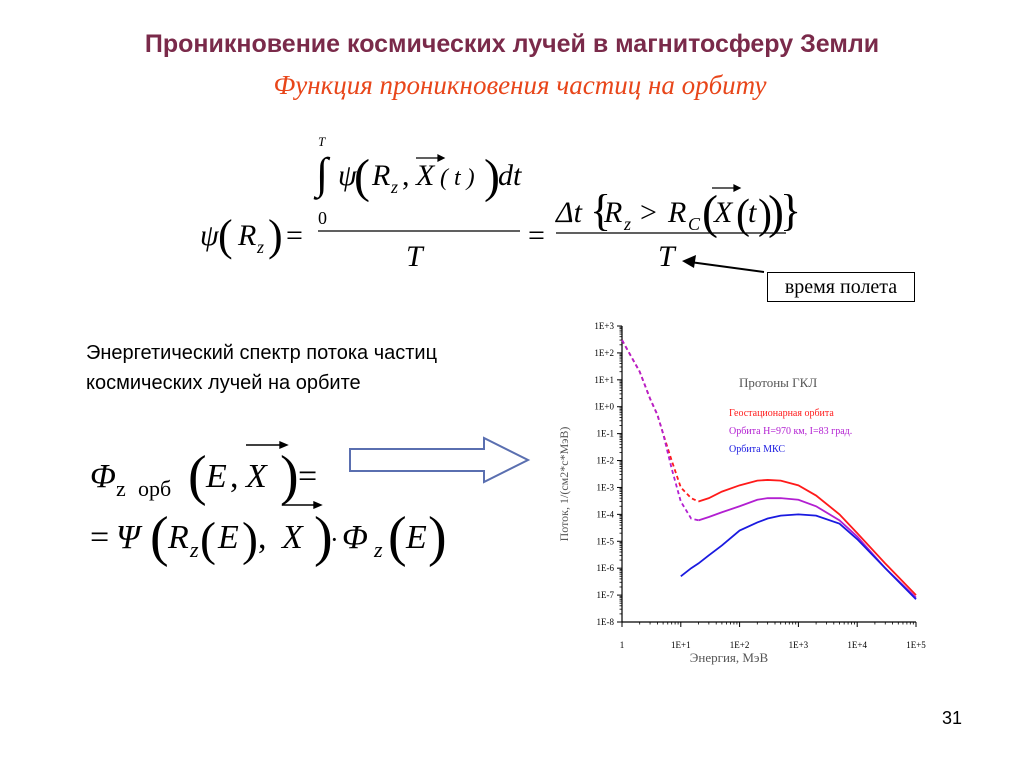 Image resolution: width=1024 pixels, height=768 pixels. I want to click on vector-arrowhead-x2, so click(737, 188).